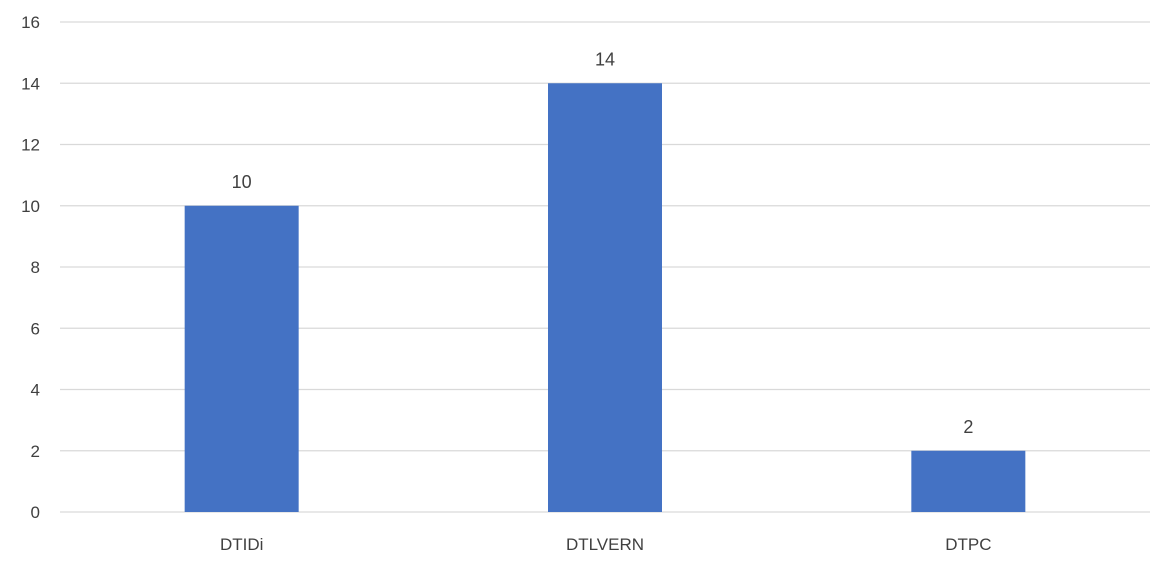  Describe the element at coordinates (30, 267) in the screenshot. I see `y-axis-tick-labels: 0 2 4 6 8 10 12 14 16` at that location.